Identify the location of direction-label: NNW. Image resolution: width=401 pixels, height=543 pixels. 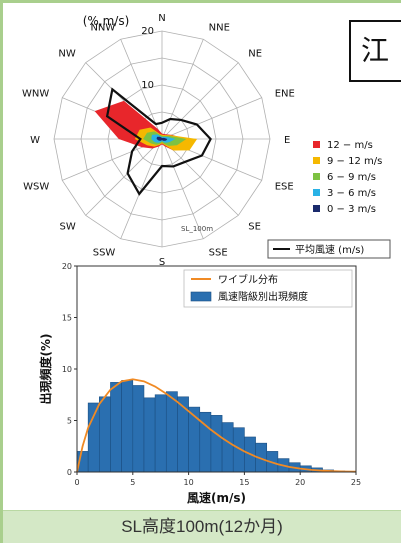
(102, 27).